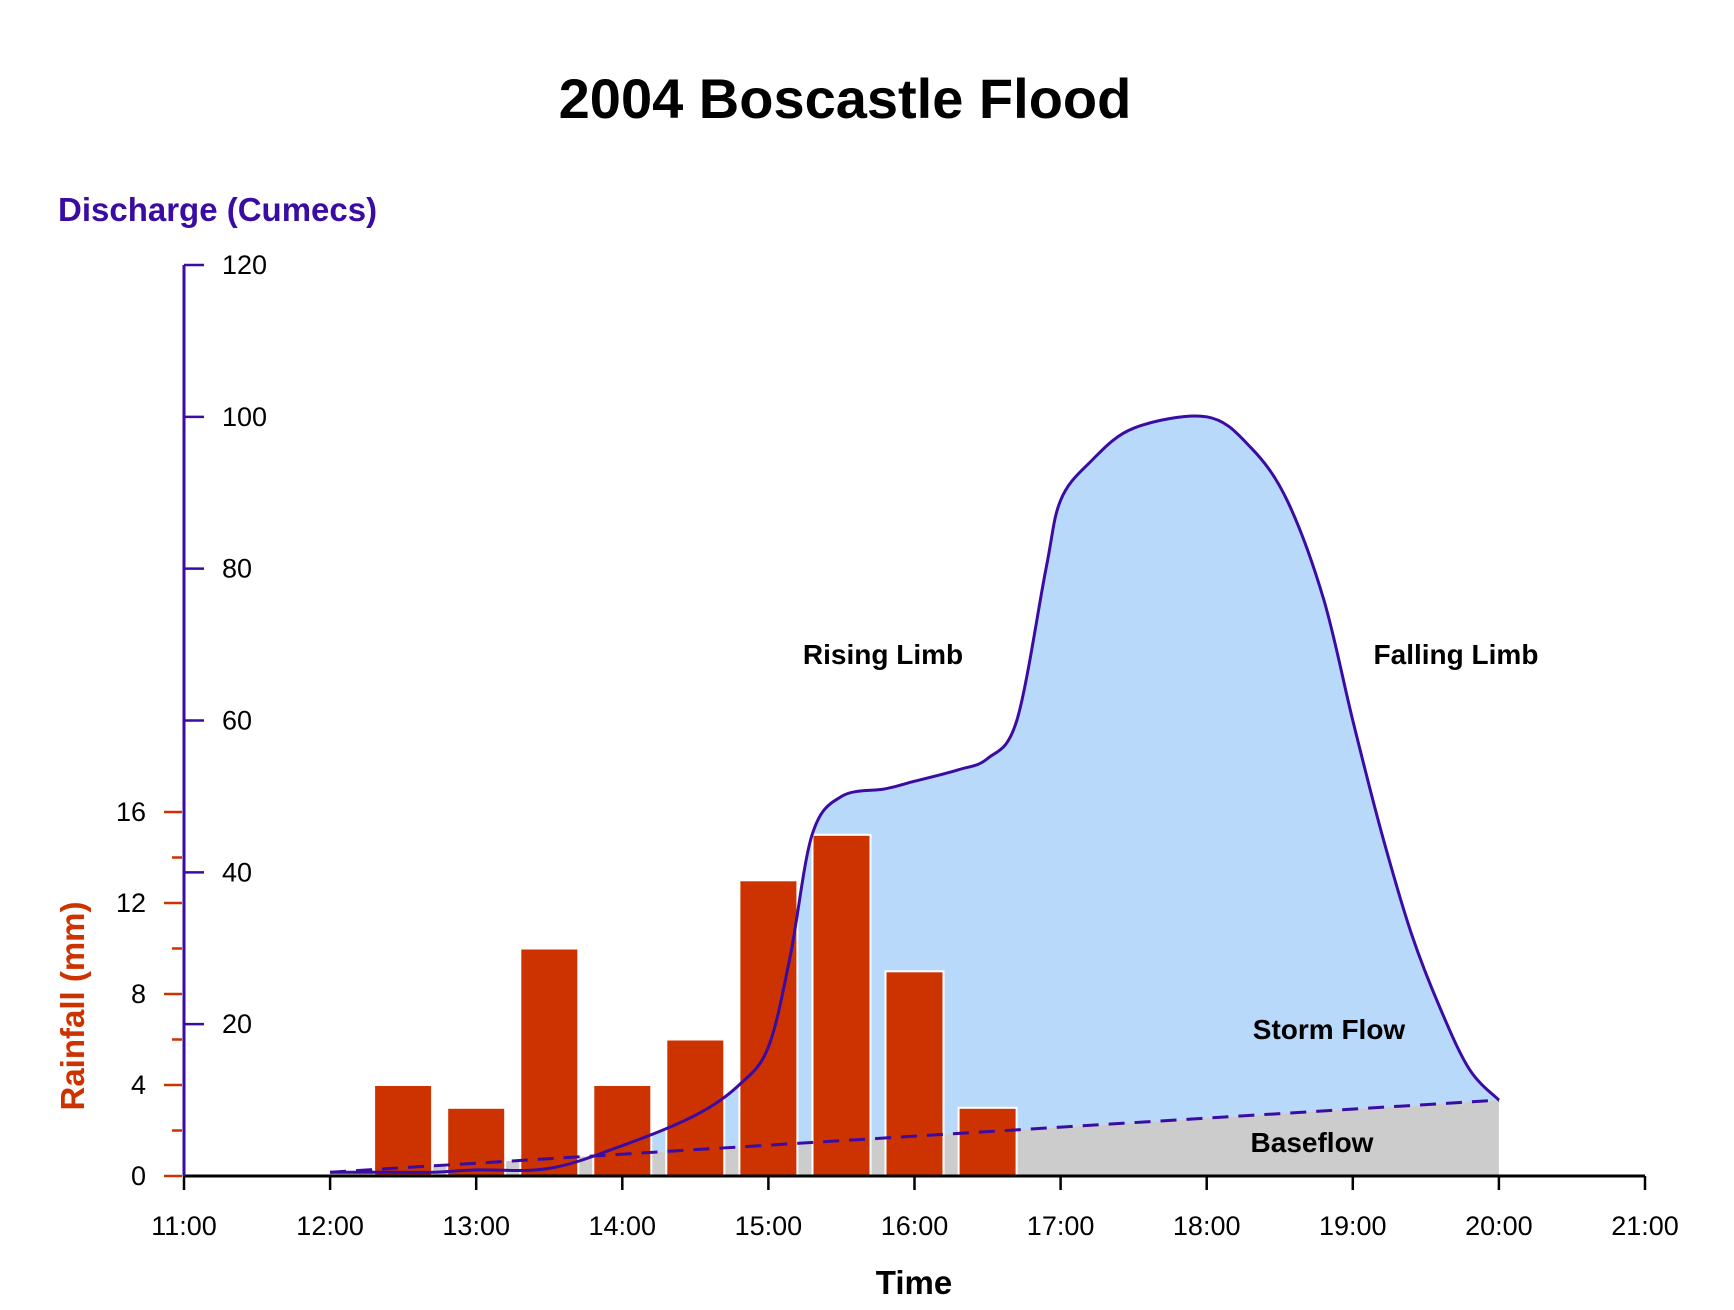 The height and width of the screenshot is (1310, 1734). Describe the element at coordinates (138, 994) in the screenshot. I see `rainfall-tick-label: 8` at that location.